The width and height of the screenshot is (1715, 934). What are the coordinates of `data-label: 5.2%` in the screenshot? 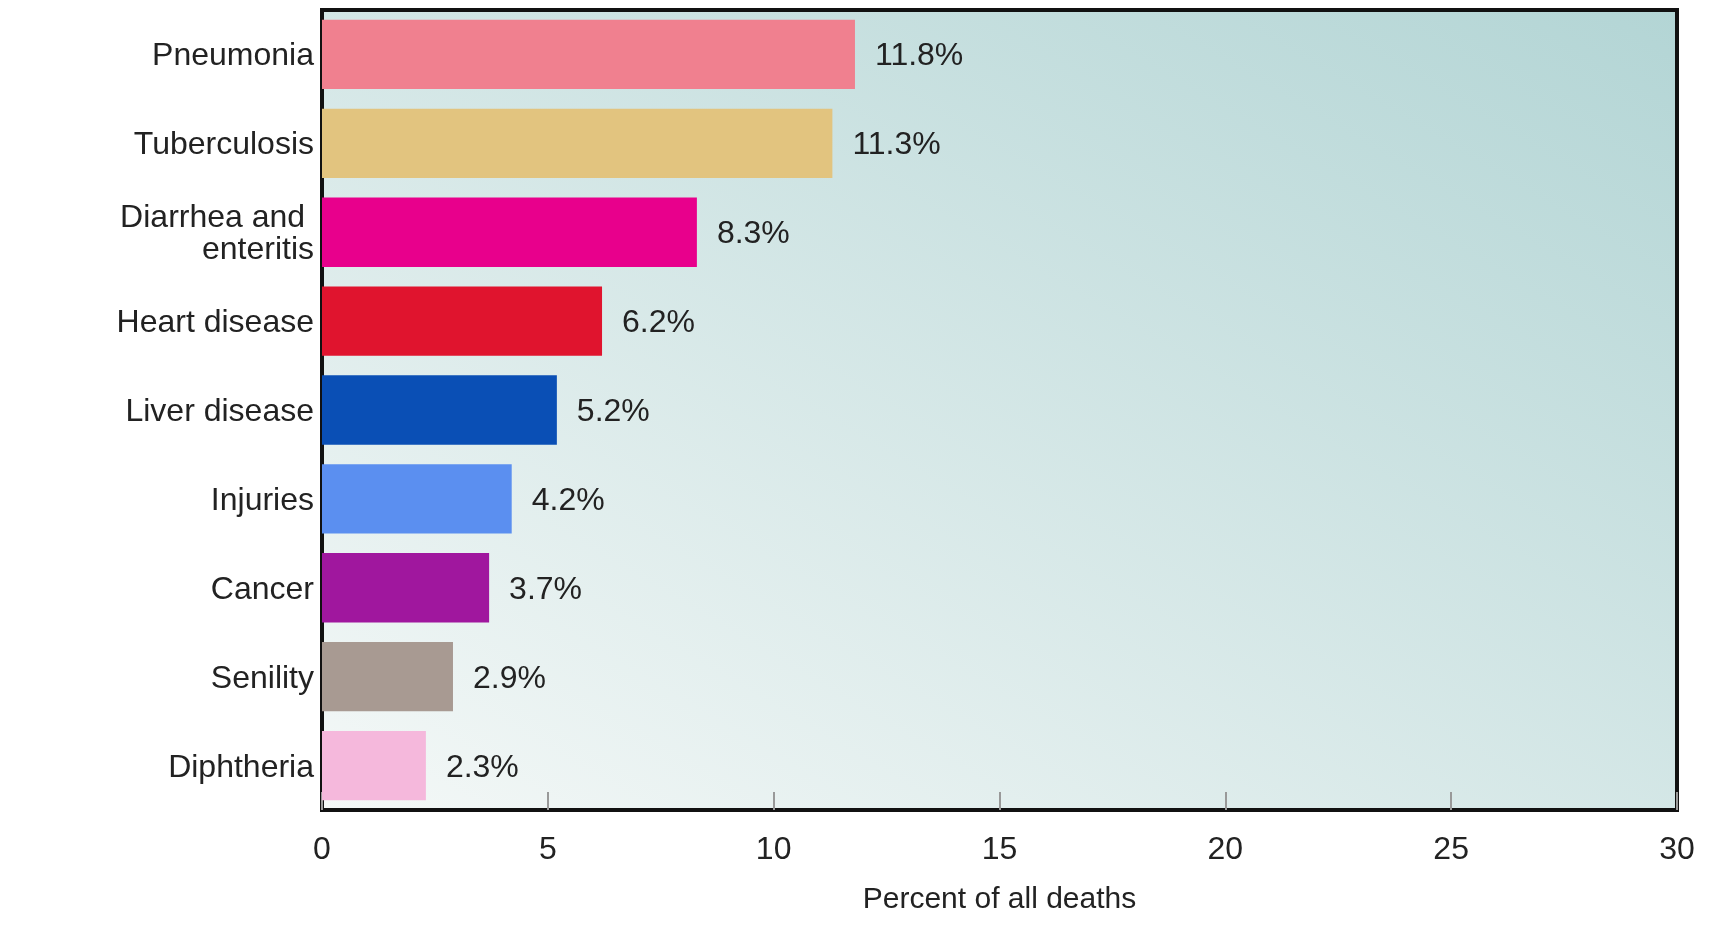 It's located at (613, 410).